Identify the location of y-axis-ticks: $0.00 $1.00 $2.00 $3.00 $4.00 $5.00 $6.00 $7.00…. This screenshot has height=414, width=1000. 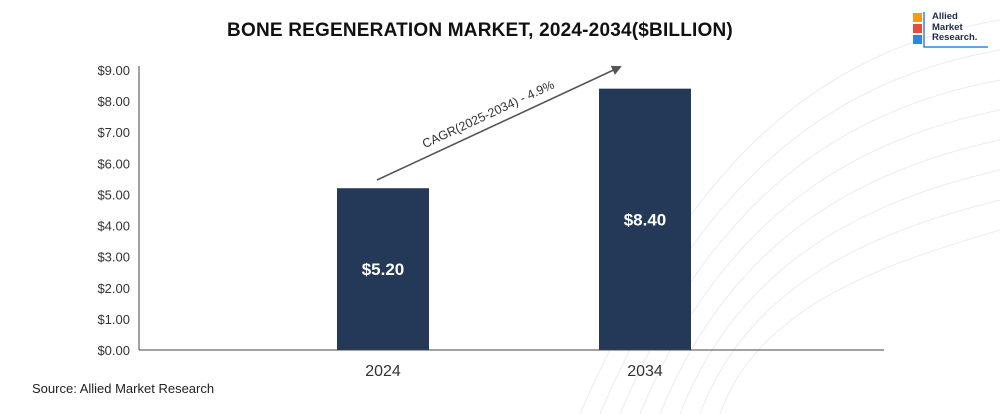
(113, 210).